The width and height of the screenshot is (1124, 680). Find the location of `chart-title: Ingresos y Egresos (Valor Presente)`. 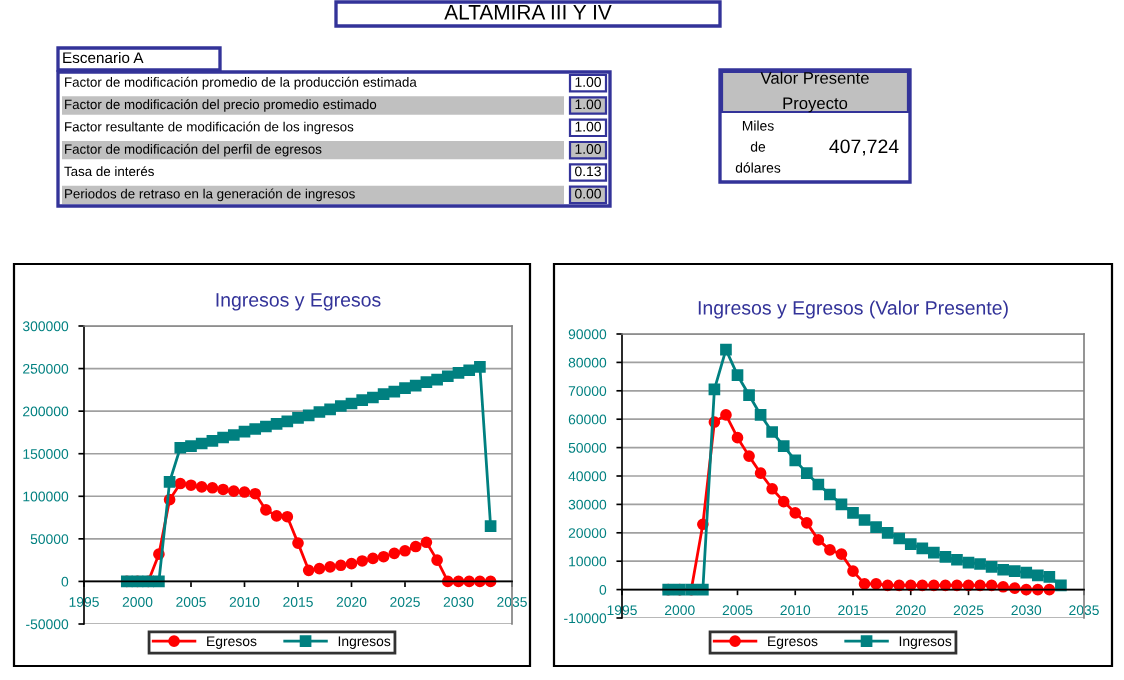

chart-title: Ingresos y Egresos (Valor Presente) is located at coordinates (853, 309).